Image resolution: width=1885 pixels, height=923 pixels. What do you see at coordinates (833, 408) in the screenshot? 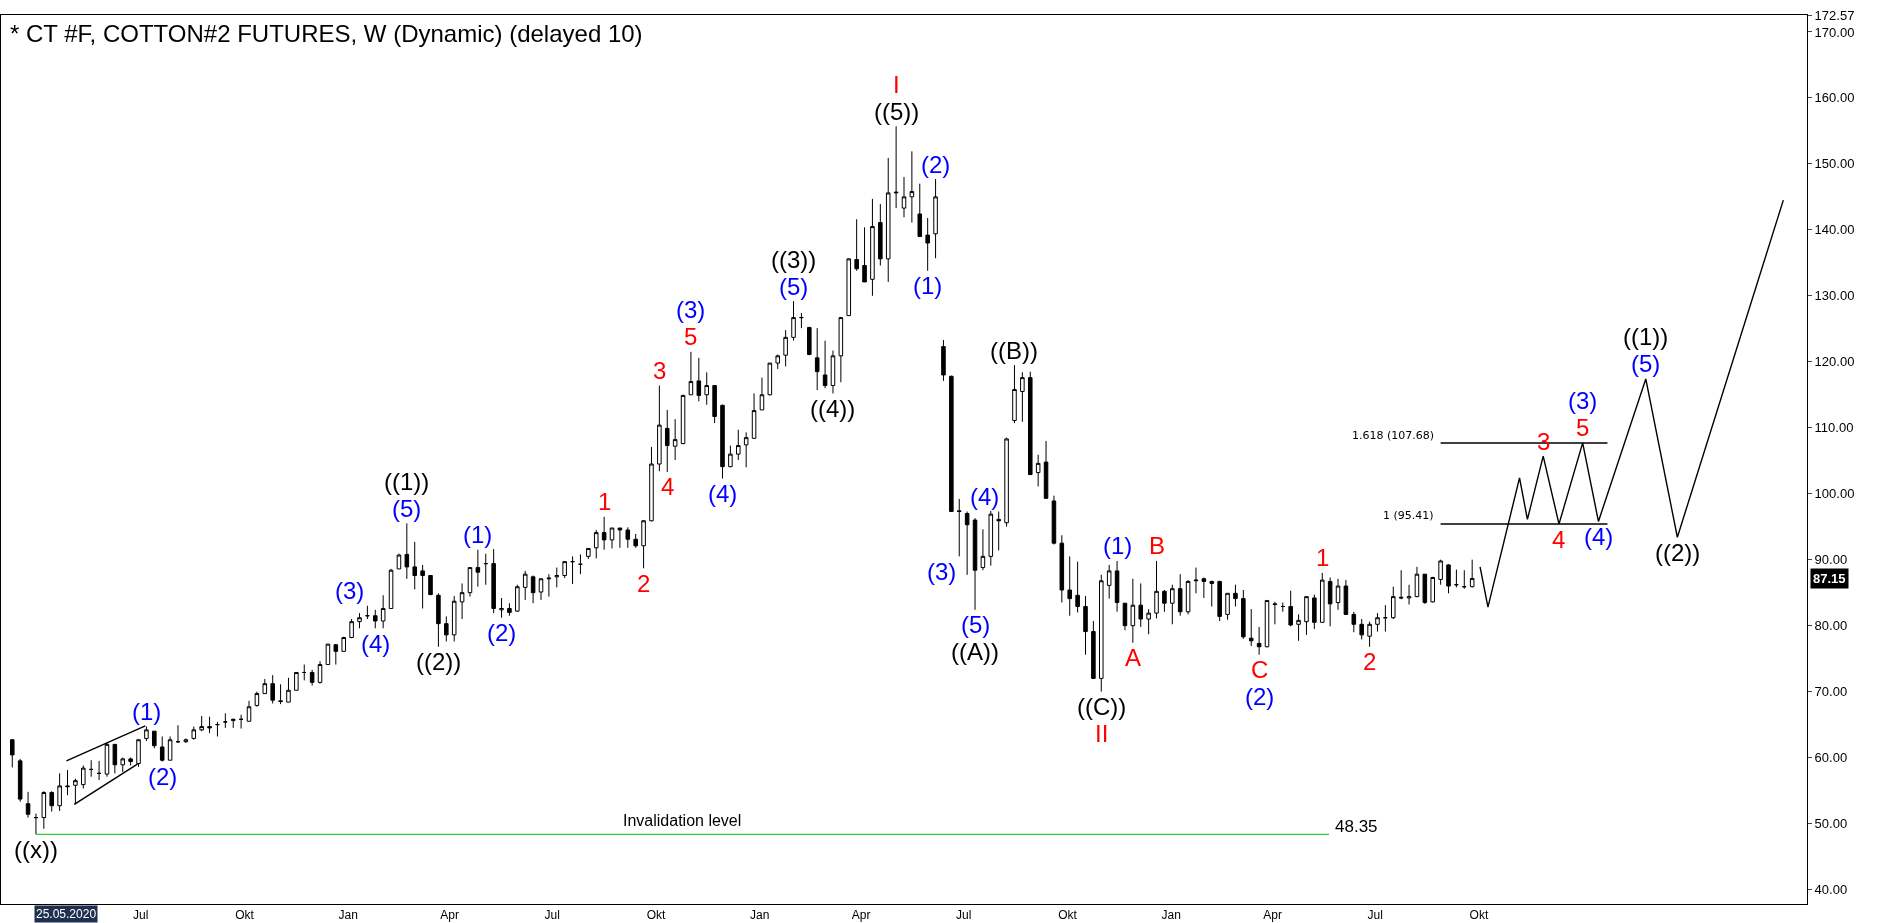
I see `annotation: ((4))` at bounding box center [833, 408].